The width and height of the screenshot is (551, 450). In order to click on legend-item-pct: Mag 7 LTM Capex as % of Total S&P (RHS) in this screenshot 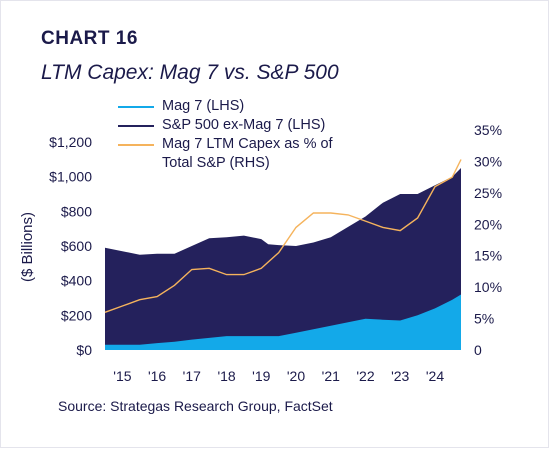, I will do `click(240, 154)`.